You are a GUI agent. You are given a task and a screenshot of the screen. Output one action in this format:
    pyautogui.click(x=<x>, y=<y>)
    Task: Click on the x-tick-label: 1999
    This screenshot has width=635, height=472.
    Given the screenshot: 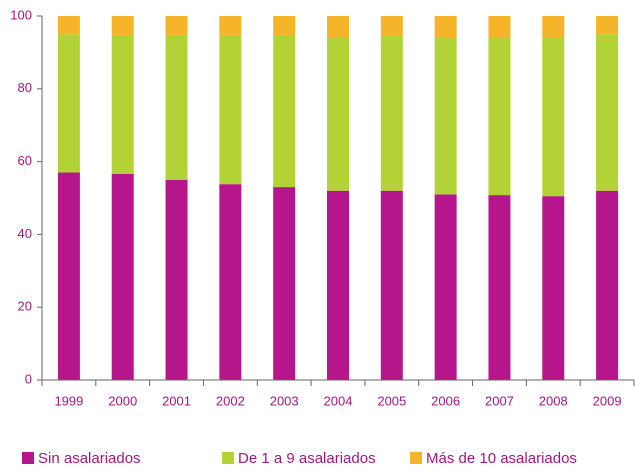 What is the action you would take?
    pyautogui.click(x=68, y=400)
    